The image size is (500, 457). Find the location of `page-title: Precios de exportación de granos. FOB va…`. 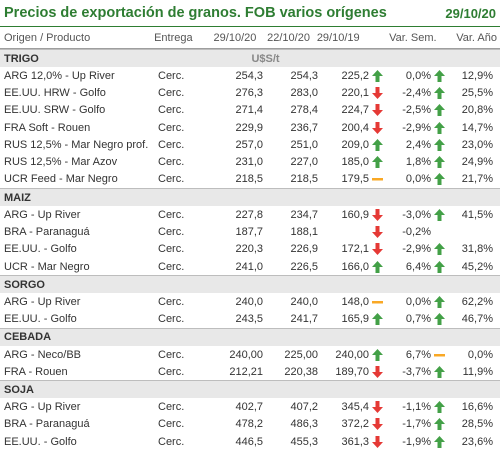

page-title: Precios de exportación de granos. FOB va… is located at coordinates (195, 13).